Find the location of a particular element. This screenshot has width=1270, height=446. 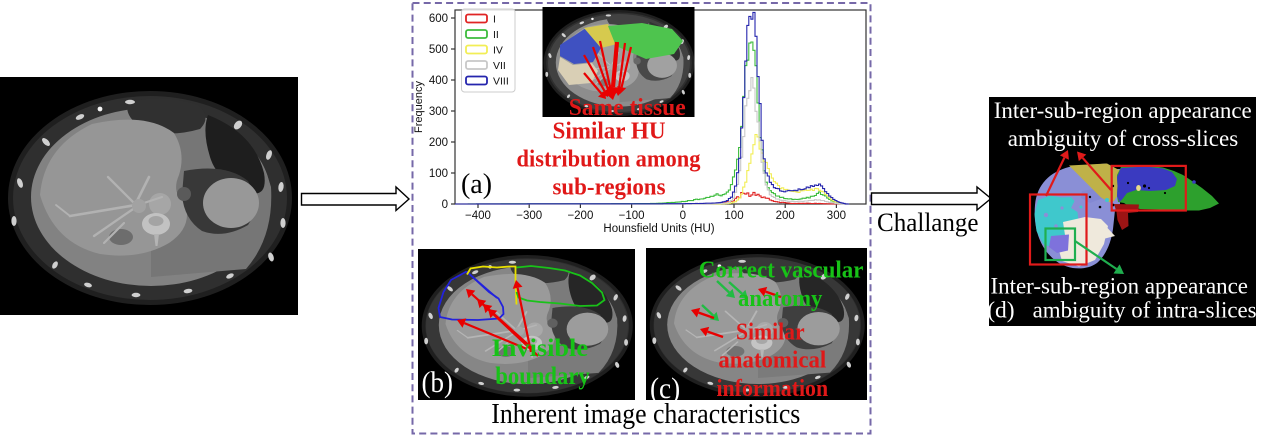

svg-text: VIII is located at coordinates (501, 82).